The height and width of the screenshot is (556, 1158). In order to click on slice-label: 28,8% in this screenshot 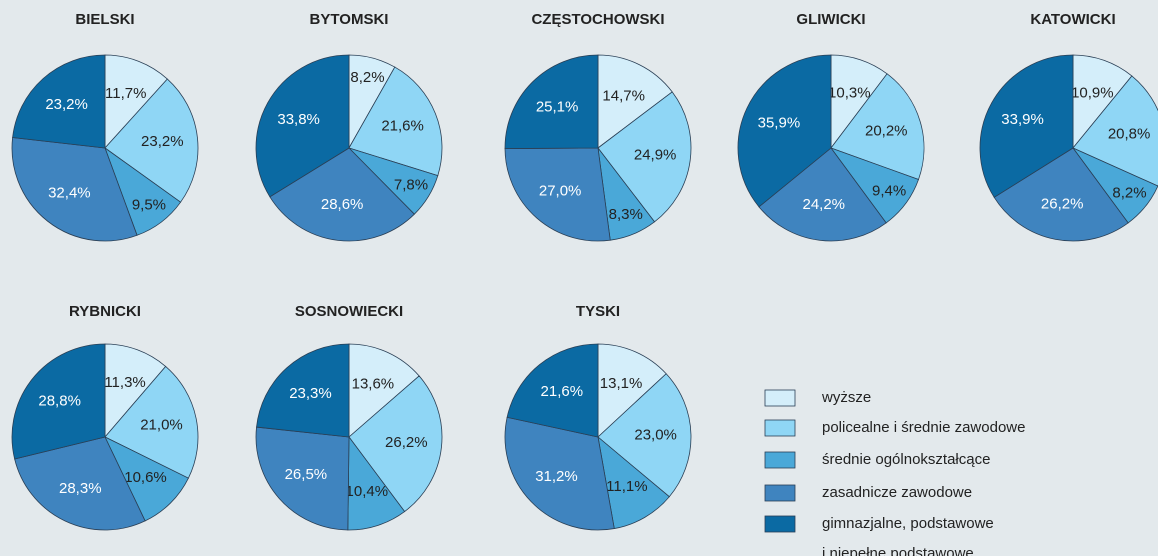, I will do `click(59, 400)`.